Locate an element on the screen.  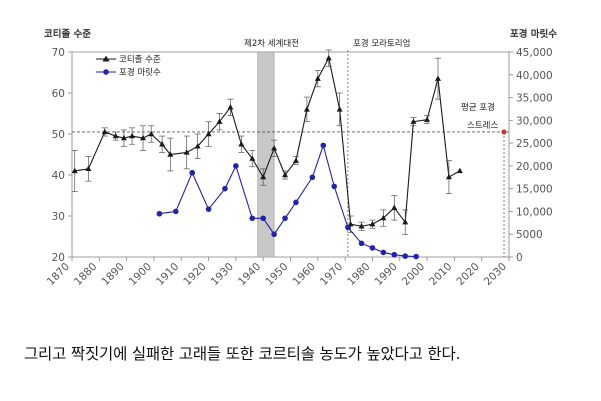
y-right-tick-label: 45,000 is located at coordinates (534, 53).